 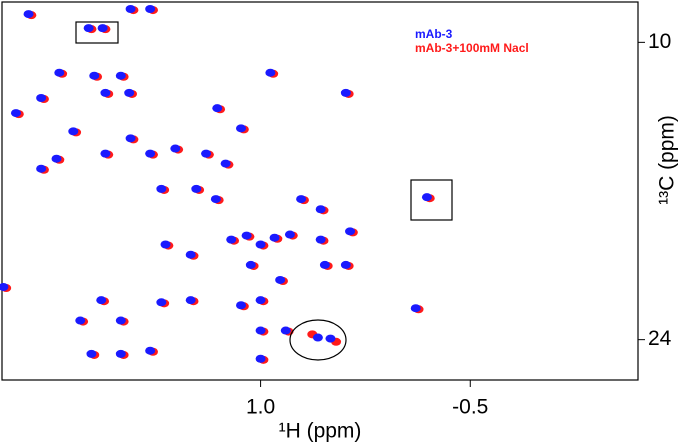 What do you see at coordinates (434, 34) in the screenshot?
I see `legend-entry: mAb-3` at bounding box center [434, 34].